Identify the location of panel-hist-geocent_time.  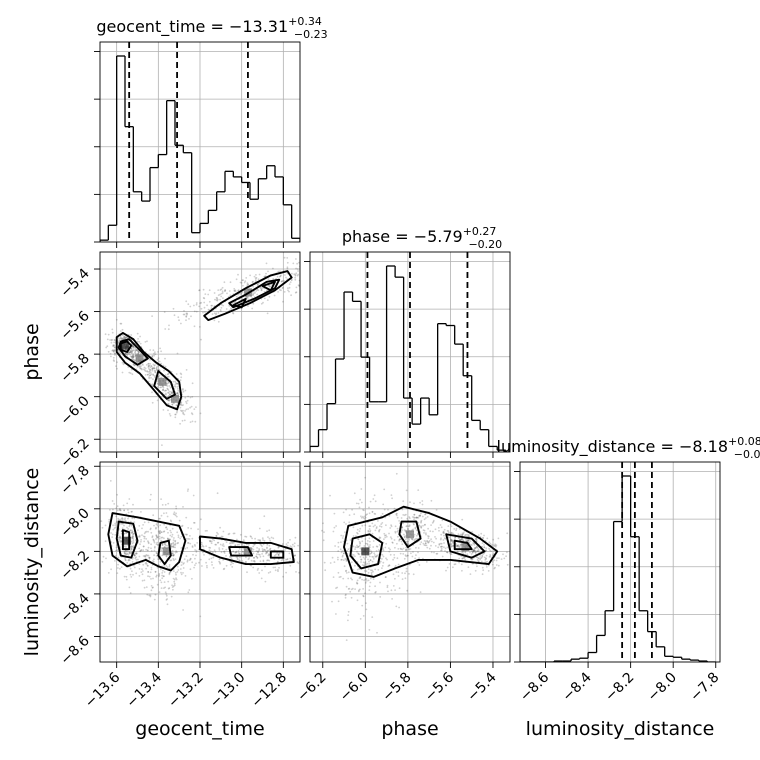
(197, 144).